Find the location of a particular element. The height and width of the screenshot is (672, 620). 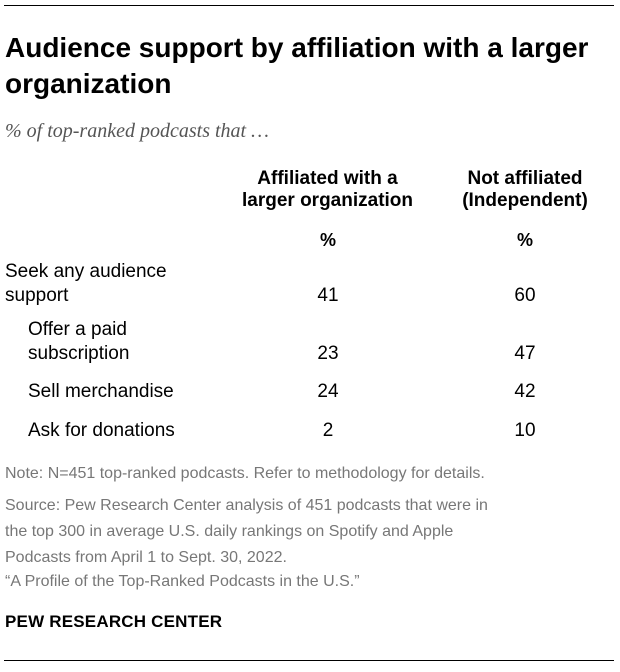

row-label-line1: Seek any audience is located at coordinates (86, 271).